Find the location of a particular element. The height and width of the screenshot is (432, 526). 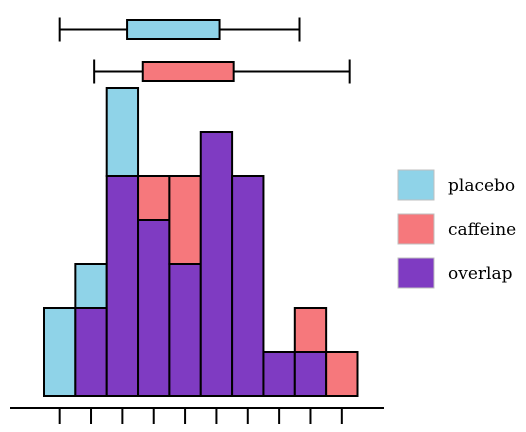

legend-swatch-caffeine is located at coordinates (416, 229).